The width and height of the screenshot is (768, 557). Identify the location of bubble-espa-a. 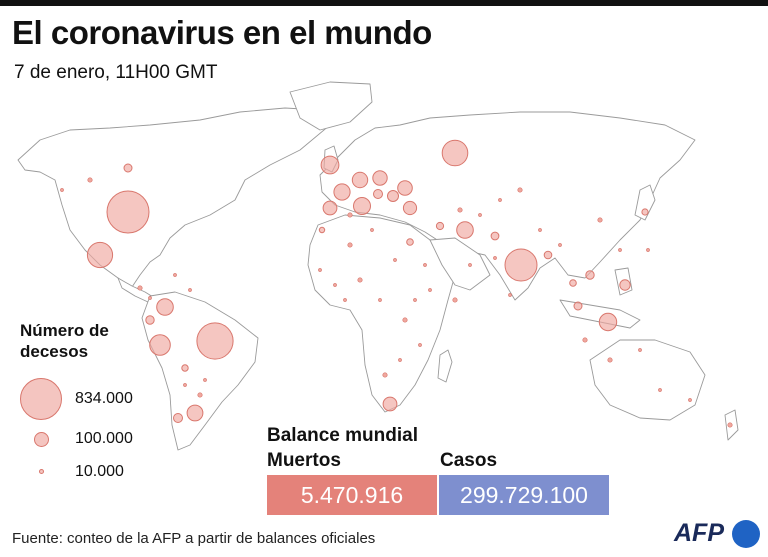
(330, 208).